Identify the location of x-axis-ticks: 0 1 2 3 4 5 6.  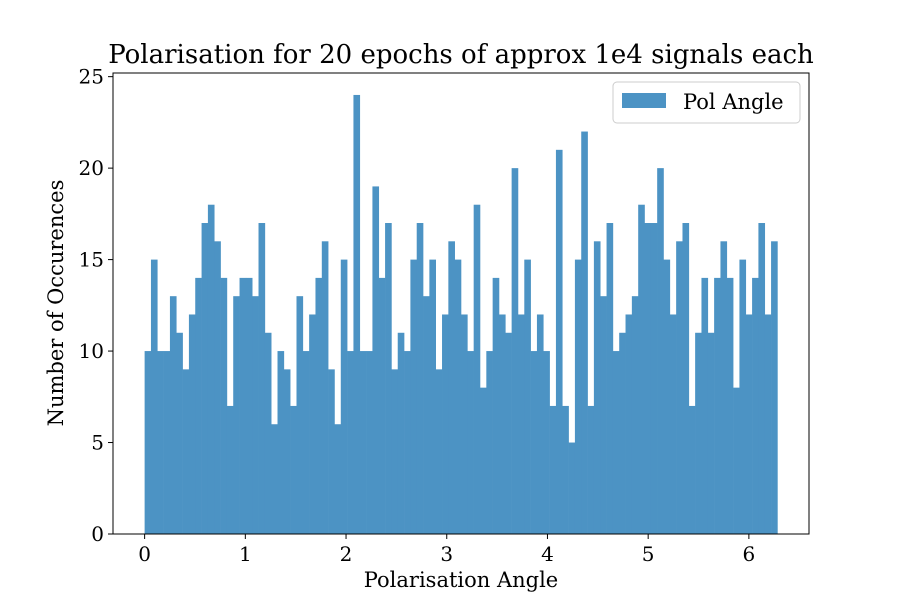
(446, 550).